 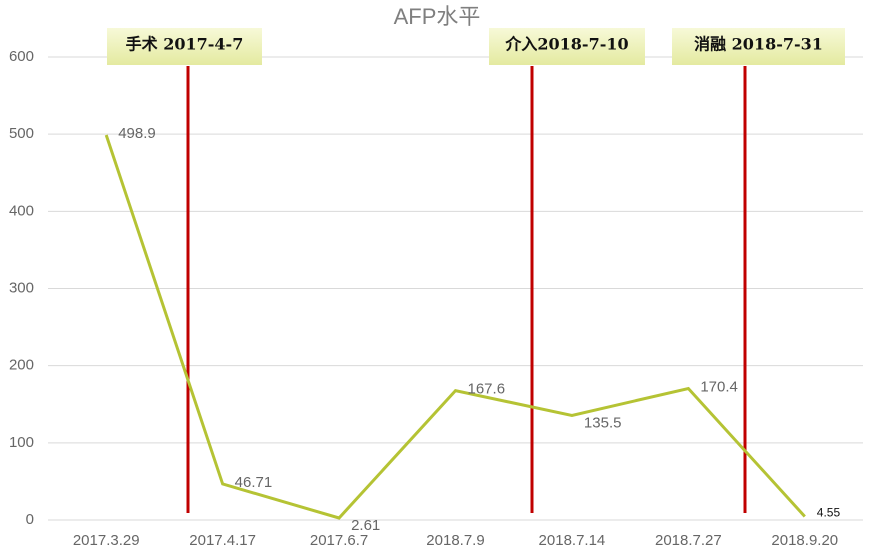 I want to click on y-tick-label: 200, so click(x=21, y=365).